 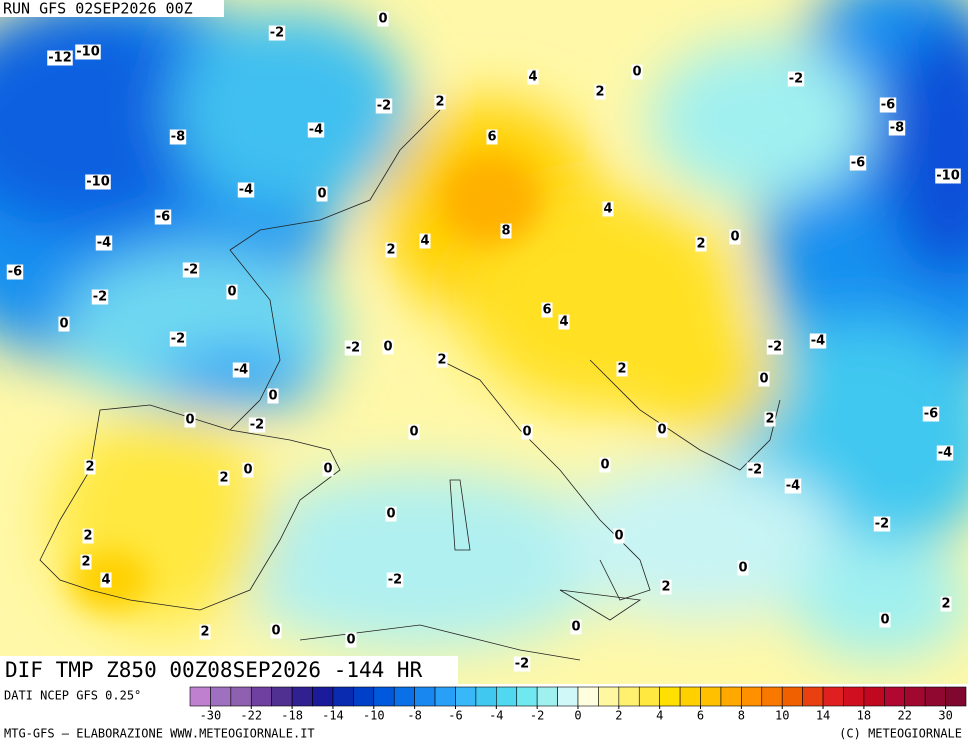 What do you see at coordinates (864, 716) in the screenshot?
I see `colorbar-tick-label: 18` at bounding box center [864, 716].